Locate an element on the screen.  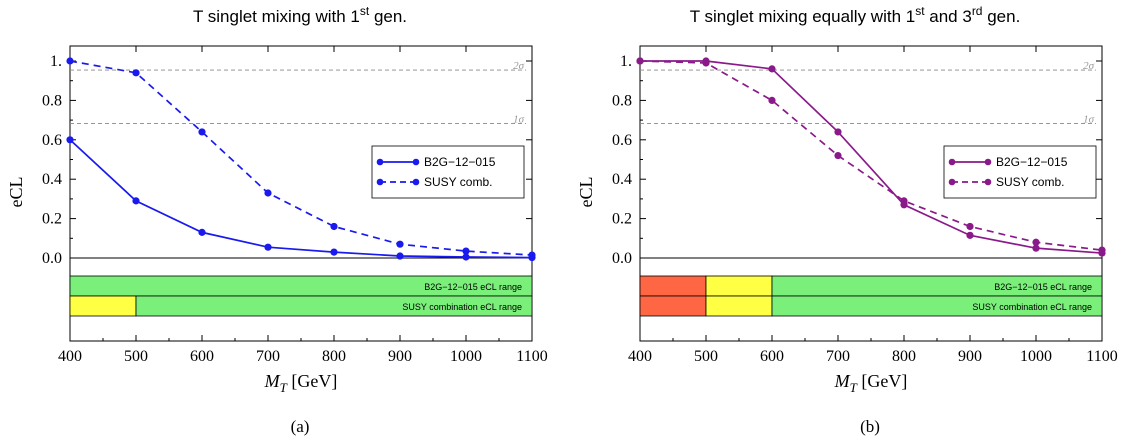
panel-caption: (b) is located at coordinates (870, 426).